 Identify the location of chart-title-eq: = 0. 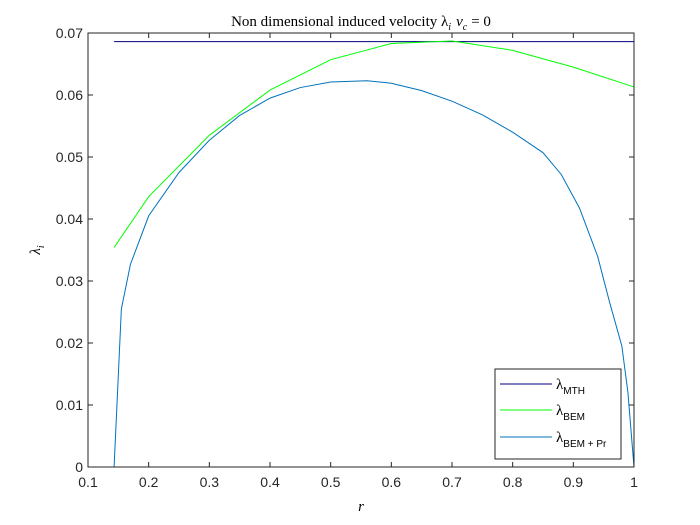
(481, 22).